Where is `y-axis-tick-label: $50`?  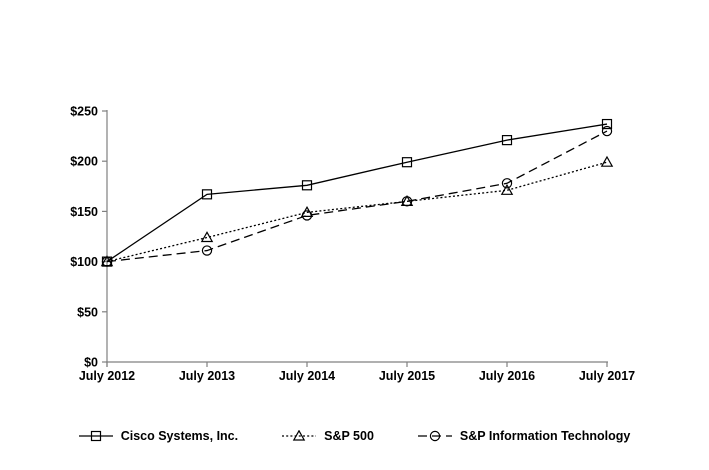 y-axis-tick-label: $50 is located at coordinates (87, 312).